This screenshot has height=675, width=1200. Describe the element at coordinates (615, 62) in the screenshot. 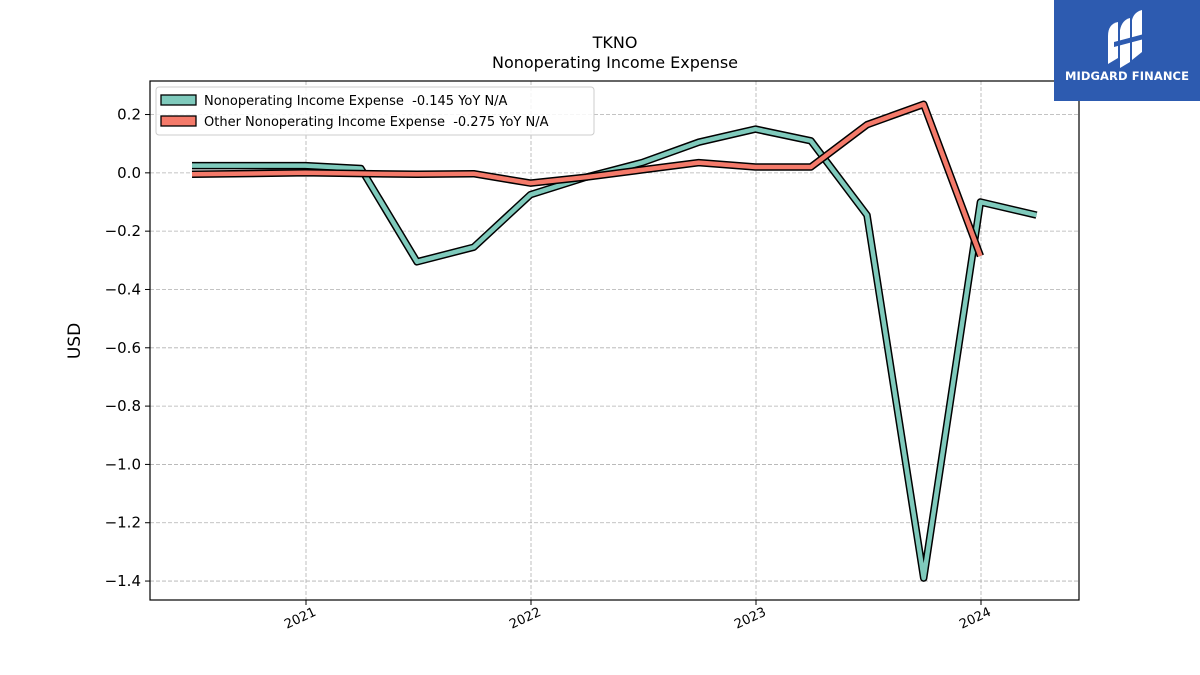

I see `chart-subtitle: Nonoperating Income Expense` at that location.